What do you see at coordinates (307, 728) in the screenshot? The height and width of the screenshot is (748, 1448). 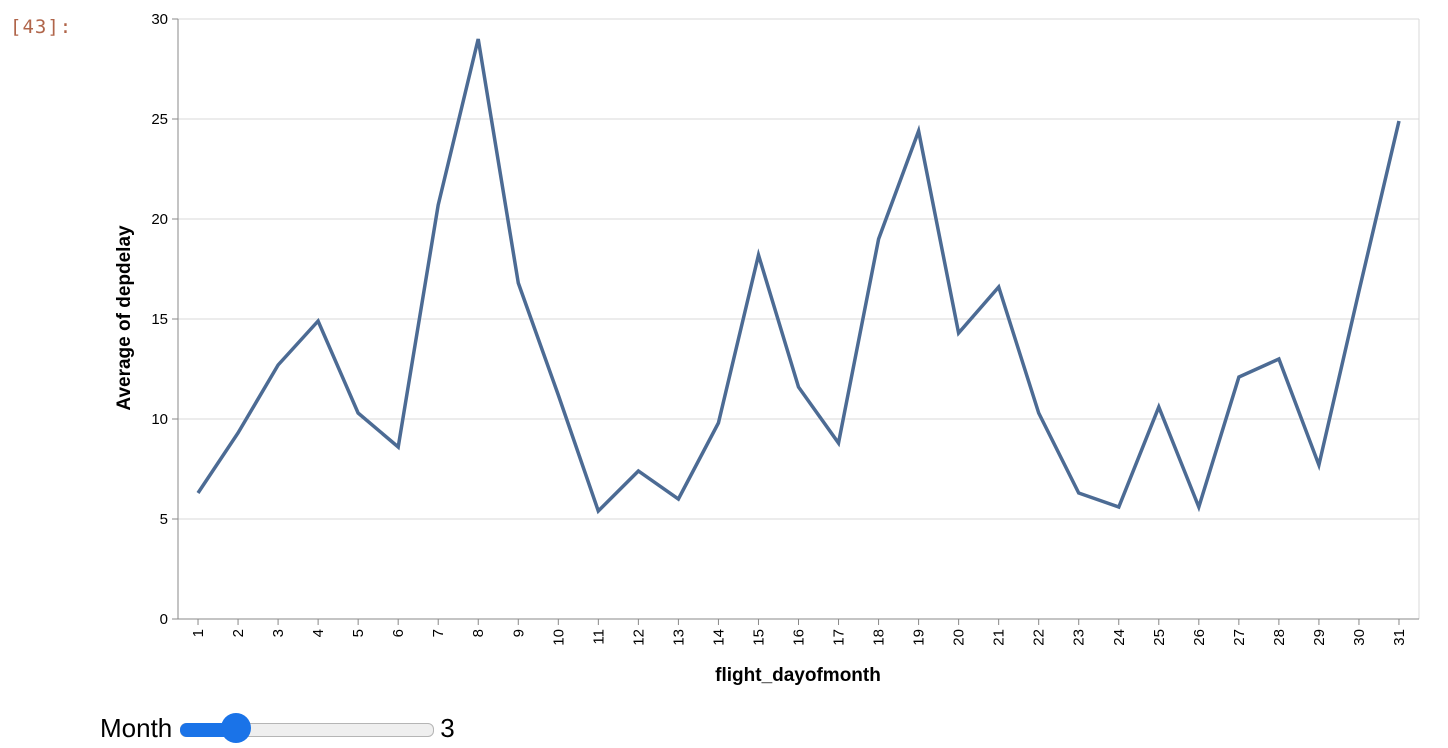 I see `month-slider` at bounding box center [307, 728].